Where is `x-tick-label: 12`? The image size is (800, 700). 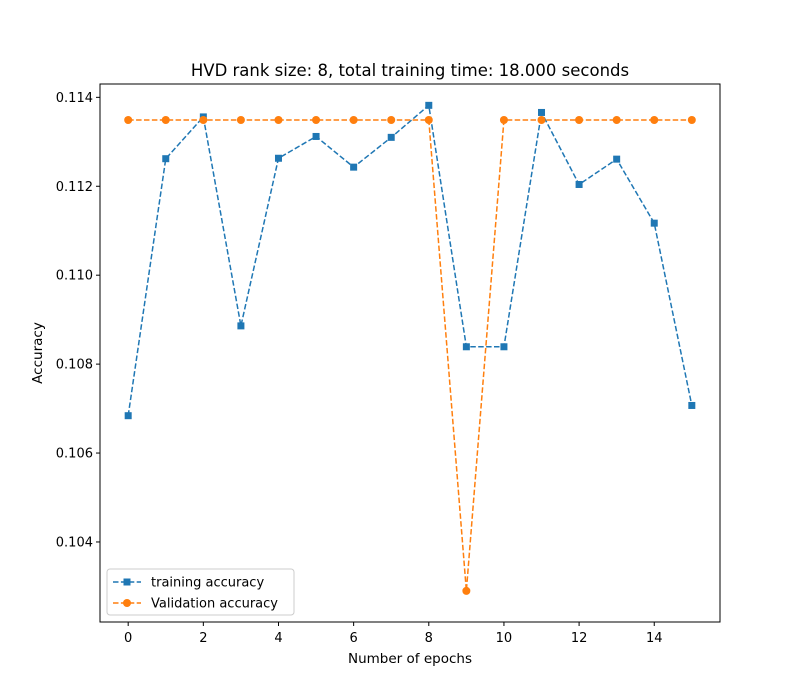 x-tick-label: 12 is located at coordinates (579, 638).